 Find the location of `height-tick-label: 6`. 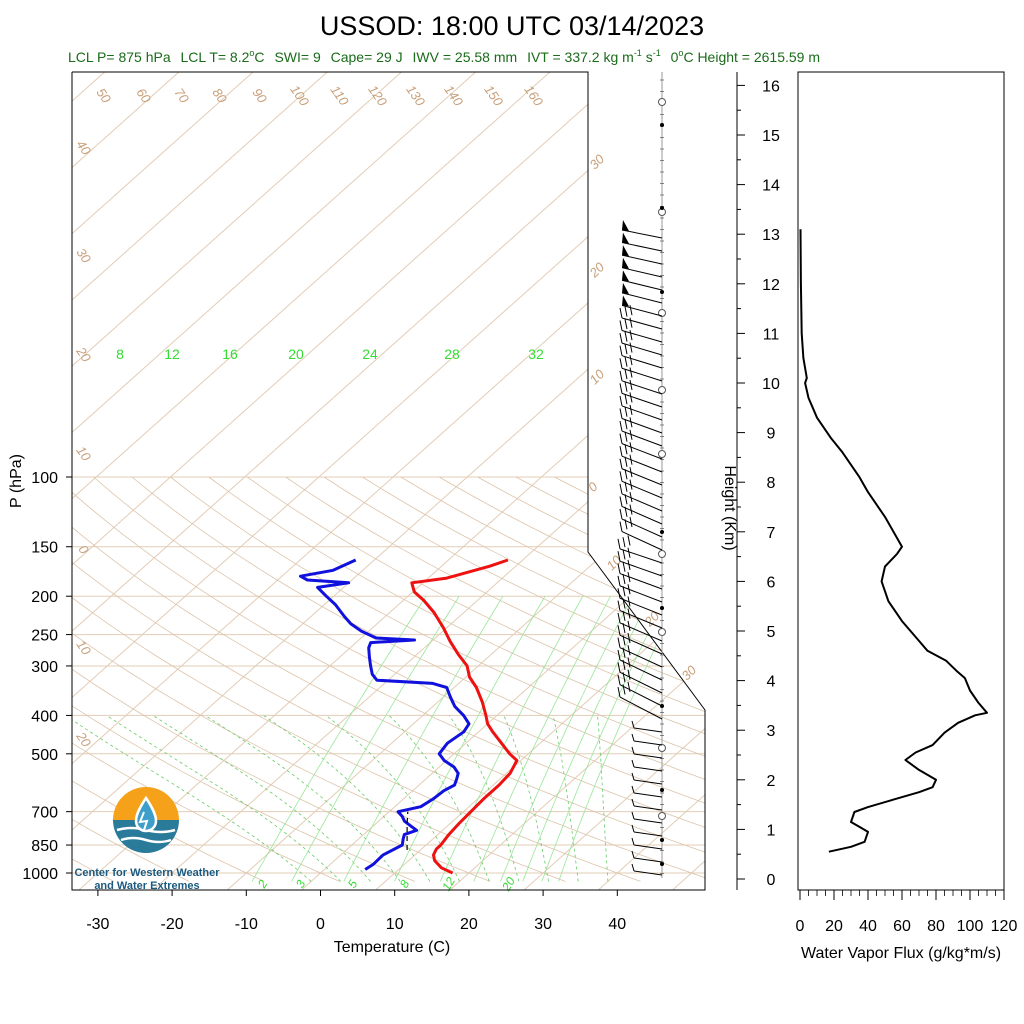

height-tick-label: 6 is located at coordinates (771, 582).